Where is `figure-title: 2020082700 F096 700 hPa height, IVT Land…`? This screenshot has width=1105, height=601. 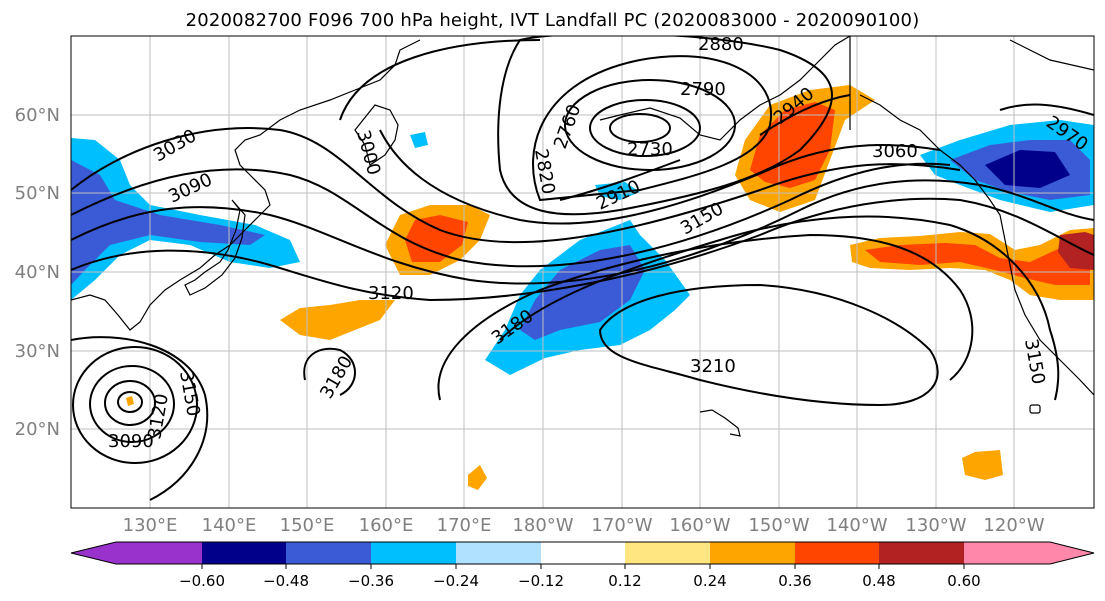 figure-title: 2020082700 F096 700 hPa height, IVT Land… is located at coordinates (552, 20).